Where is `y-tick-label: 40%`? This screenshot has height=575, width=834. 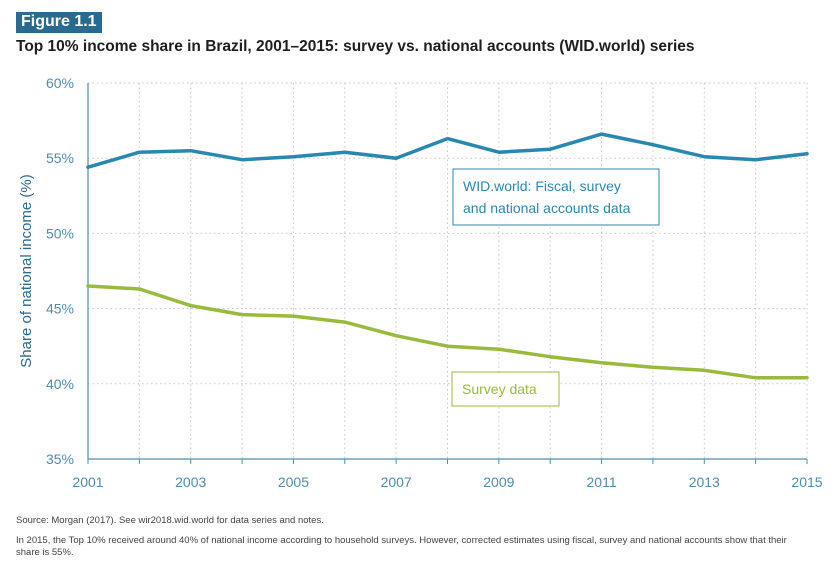
y-tick-label: 40% is located at coordinates (60, 384).